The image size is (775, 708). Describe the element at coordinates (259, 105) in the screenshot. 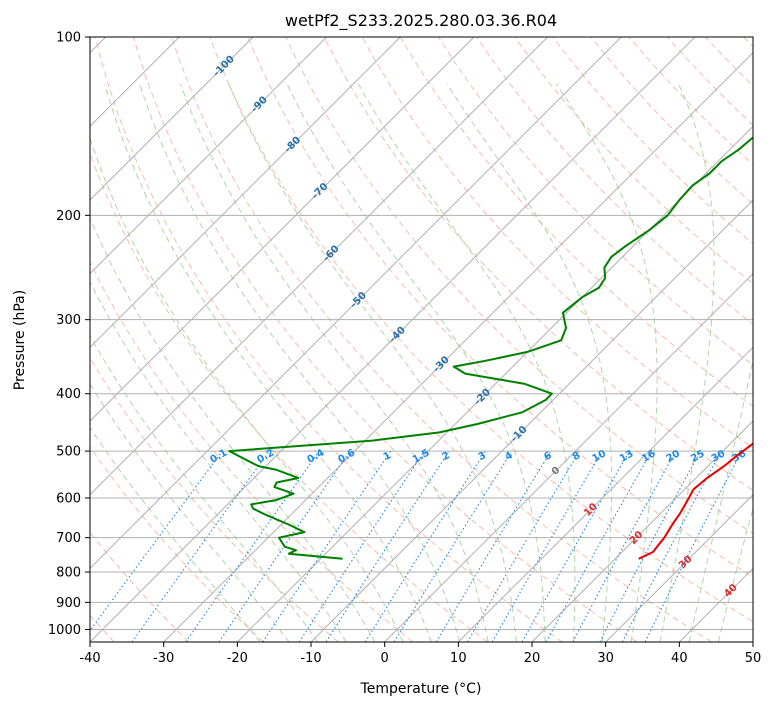

I see `isotherm-label: -90` at that location.